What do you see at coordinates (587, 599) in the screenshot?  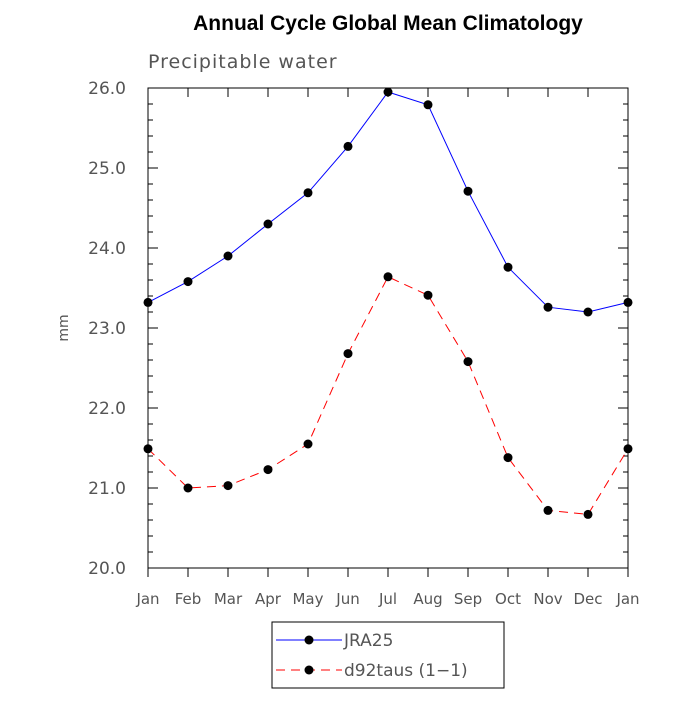 I see `x-tick-label: Dec` at bounding box center [587, 599].